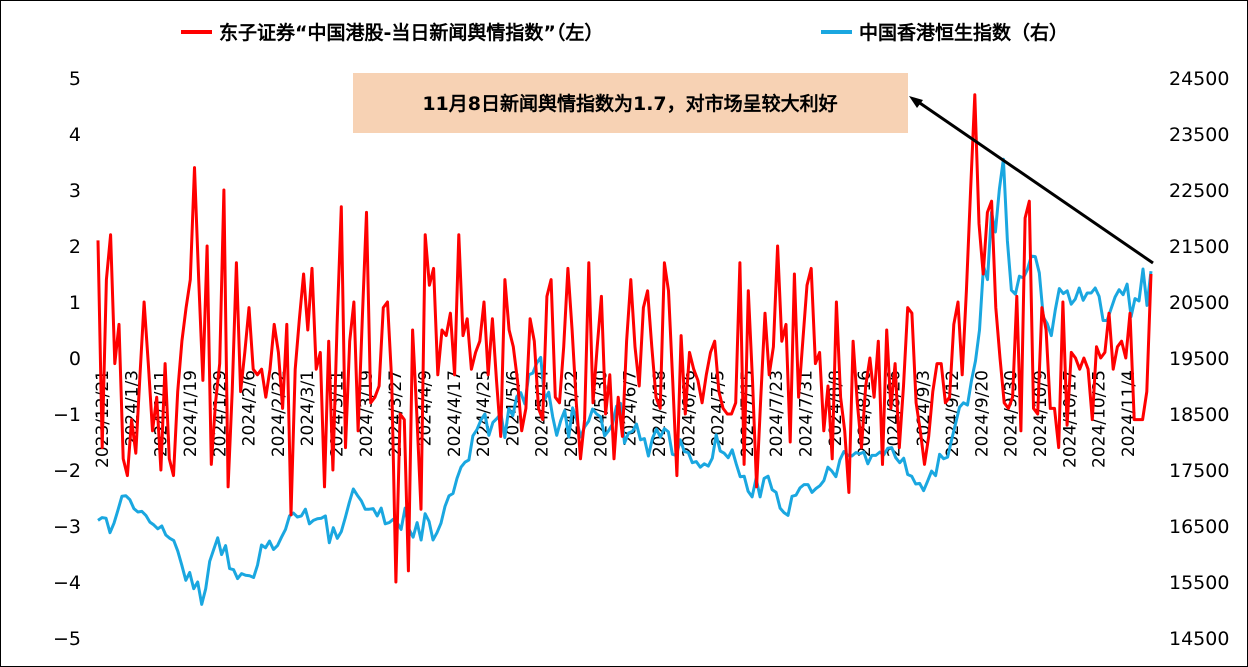  I want to click on right-axis-tick-label: 17500, so click(1199, 471).